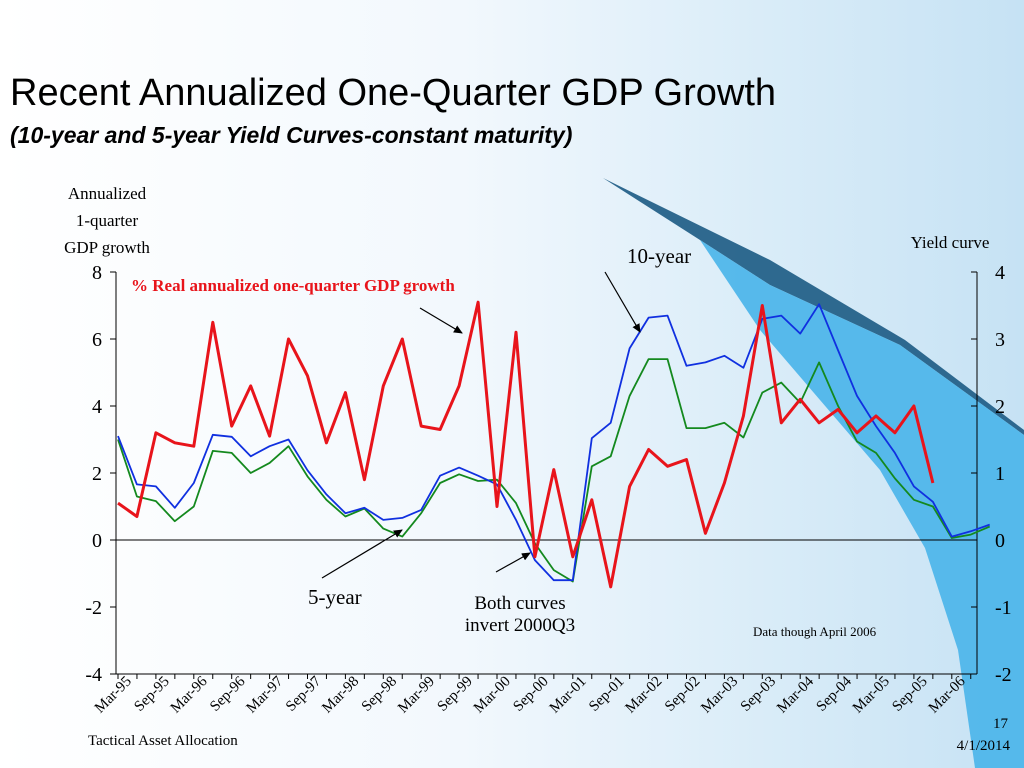 This screenshot has height=768, width=1024. I want to click on x-axis-tick-label: Mar-96, so click(189, 694).